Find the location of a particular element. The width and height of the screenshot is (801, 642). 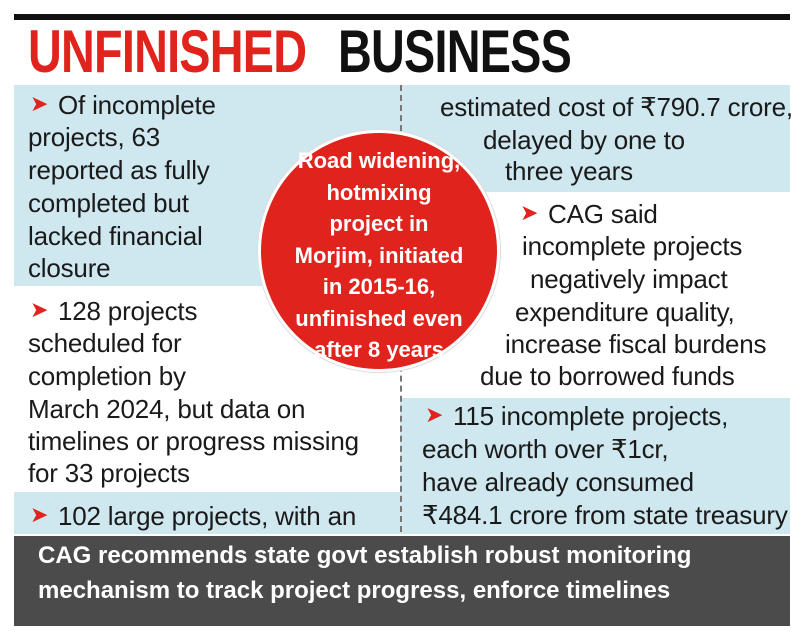

callout-line: after 8 years is located at coordinates (379, 349).